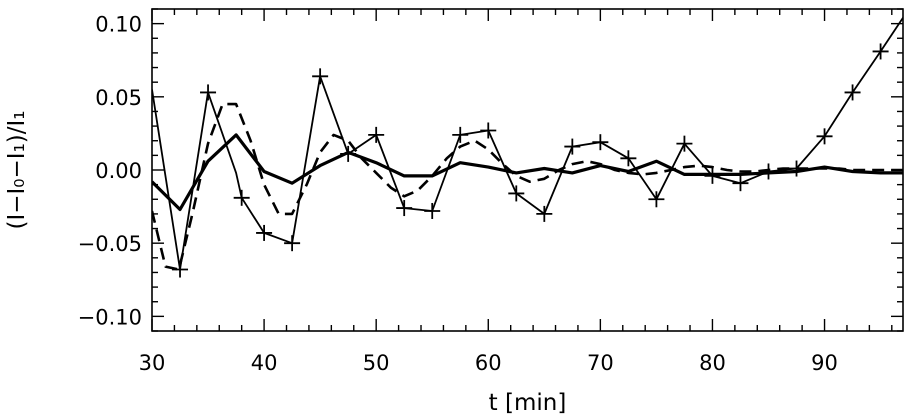 Image resolution: width=905 pixels, height=420 pixels. What do you see at coordinates (488, 363) in the screenshot?
I see `x-tick-label: 60` at bounding box center [488, 363].